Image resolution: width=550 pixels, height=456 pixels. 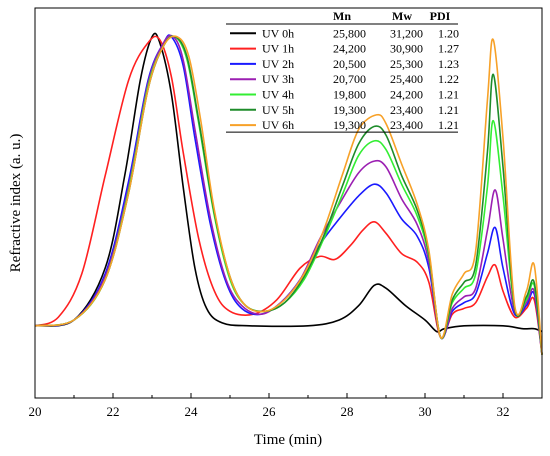 I want to click on legend-pdi-0: 1.20, so click(x=448, y=33).